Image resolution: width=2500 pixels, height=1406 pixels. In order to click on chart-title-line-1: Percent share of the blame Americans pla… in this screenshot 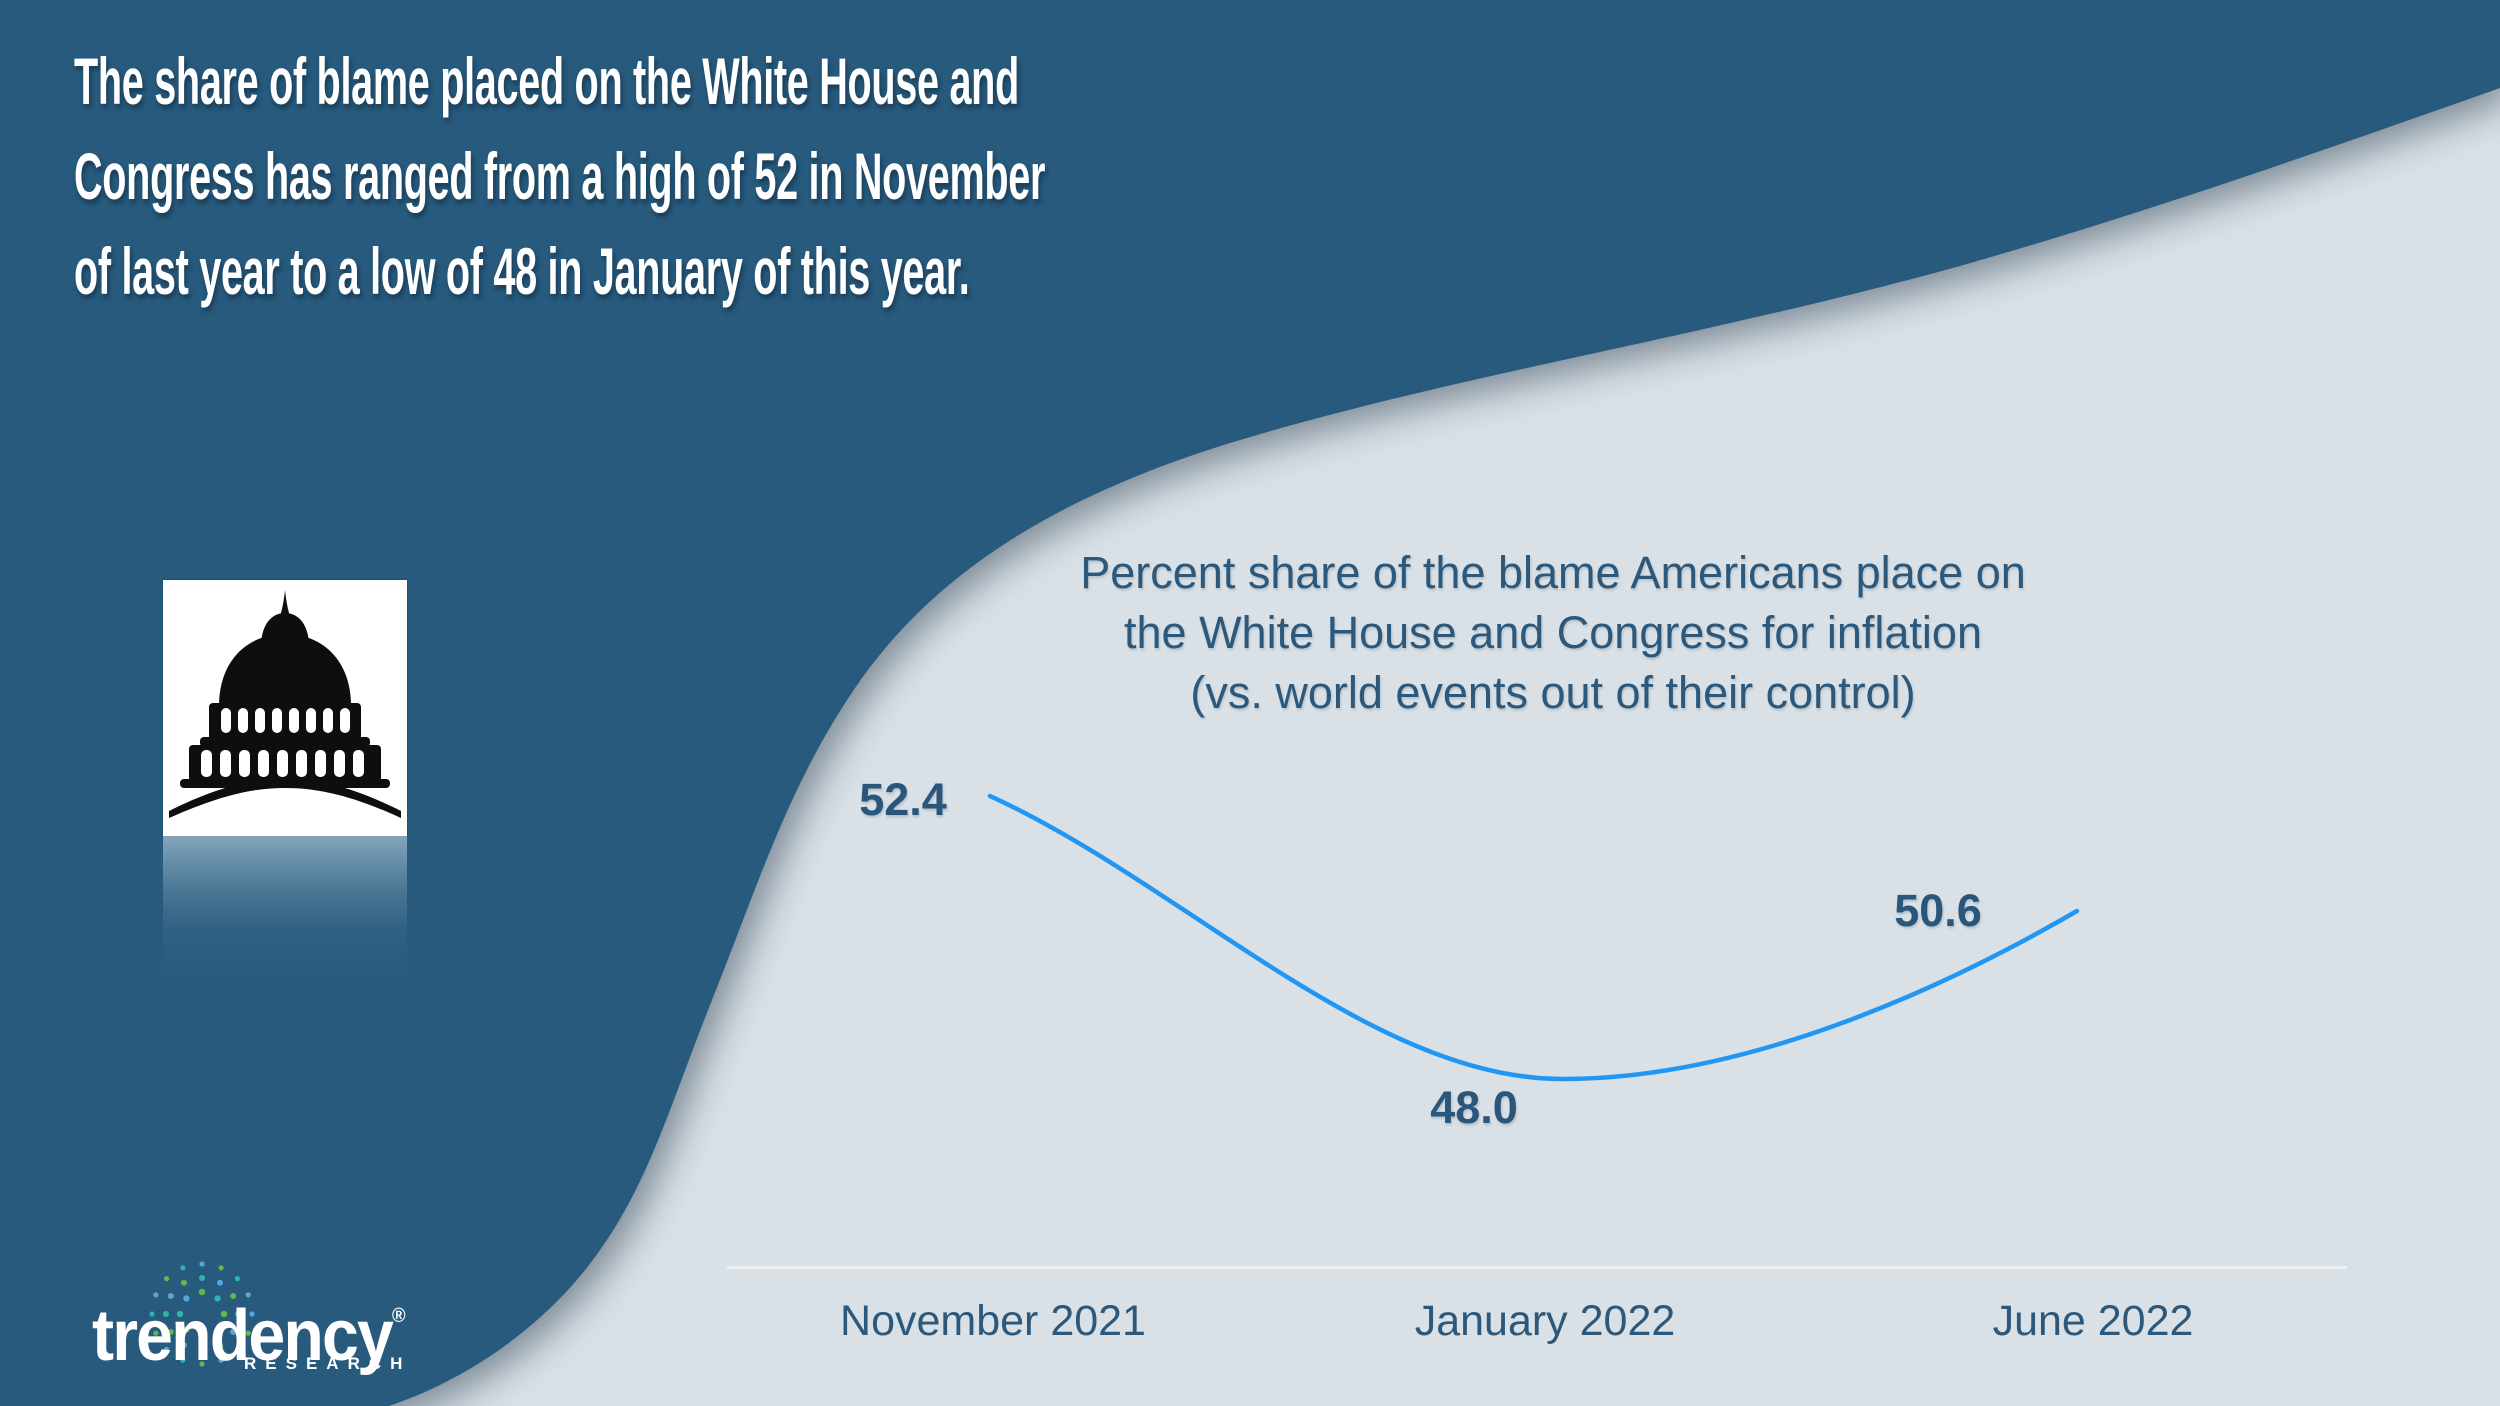, I will do `click(1553, 572)`.